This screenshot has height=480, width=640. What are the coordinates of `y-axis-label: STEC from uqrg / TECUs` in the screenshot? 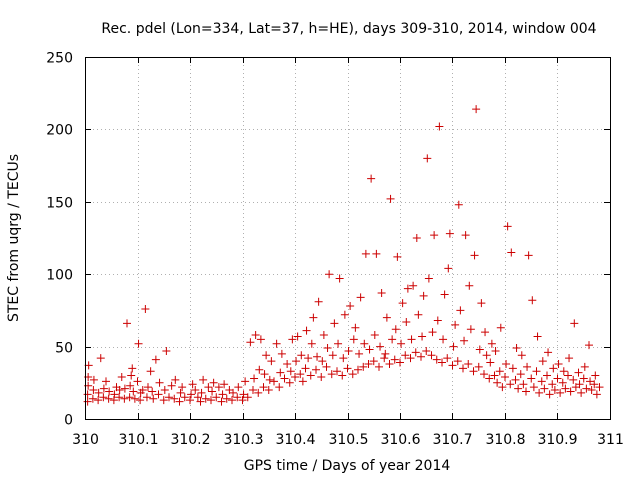 It's located at (14, 238).